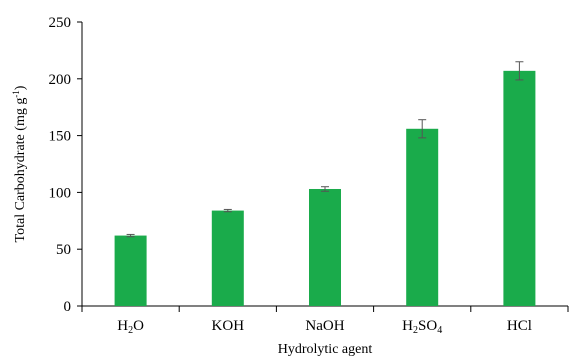 This screenshot has height=358, width=573. Describe the element at coordinates (60, 137) in the screenshot. I see `y-tick-label: 150` at that location.